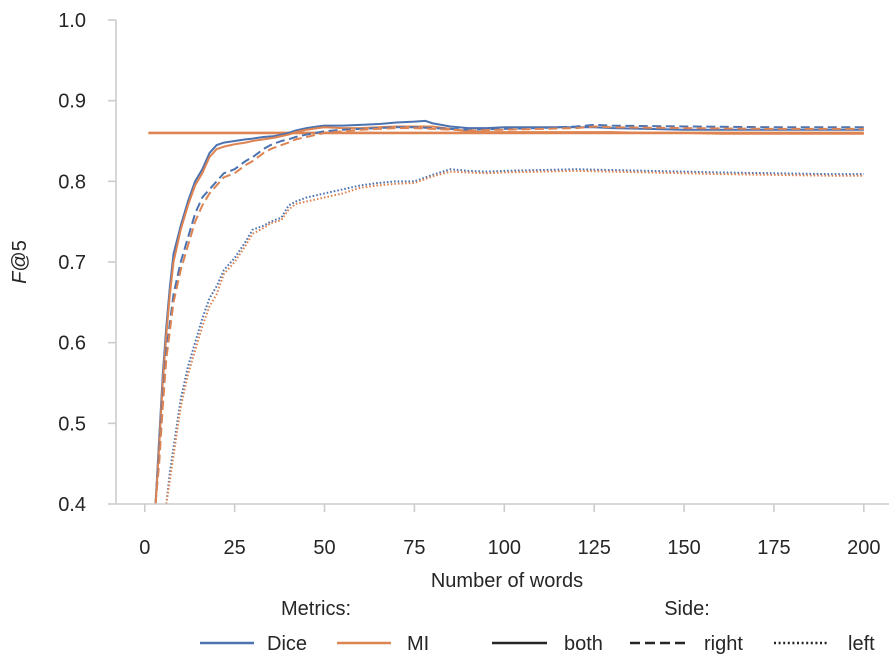  What do you see at coordinates (723, 644) in the screenshot?
I see `legend-right-label: right` at bounding box center [723, 644].